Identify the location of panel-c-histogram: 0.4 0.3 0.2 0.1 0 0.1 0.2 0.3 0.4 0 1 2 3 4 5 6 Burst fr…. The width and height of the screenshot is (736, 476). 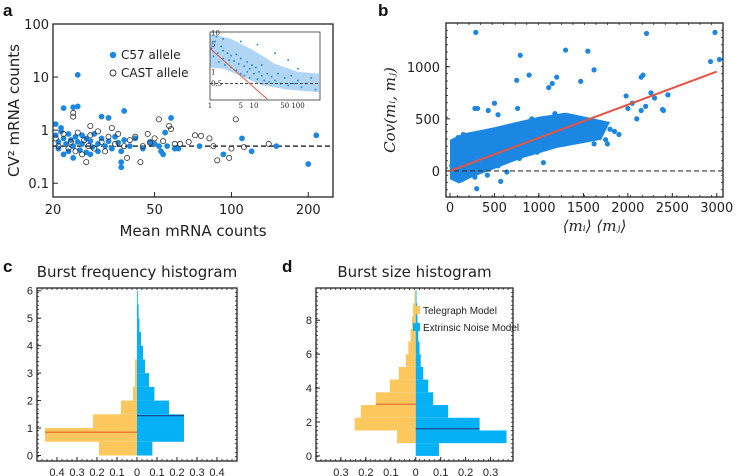
(132, 369).